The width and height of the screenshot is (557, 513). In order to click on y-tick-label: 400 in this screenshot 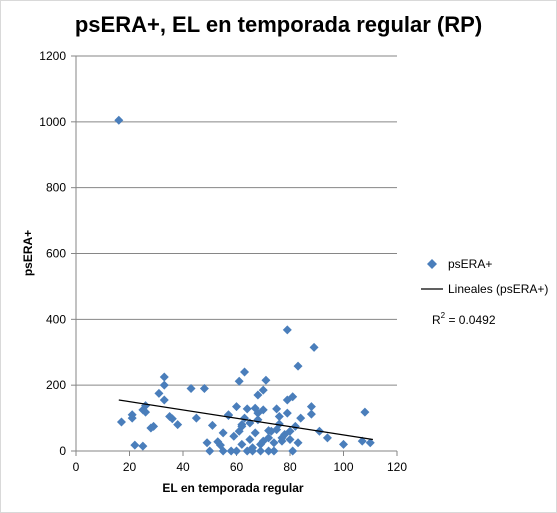, I will do `click(56, 319)`.